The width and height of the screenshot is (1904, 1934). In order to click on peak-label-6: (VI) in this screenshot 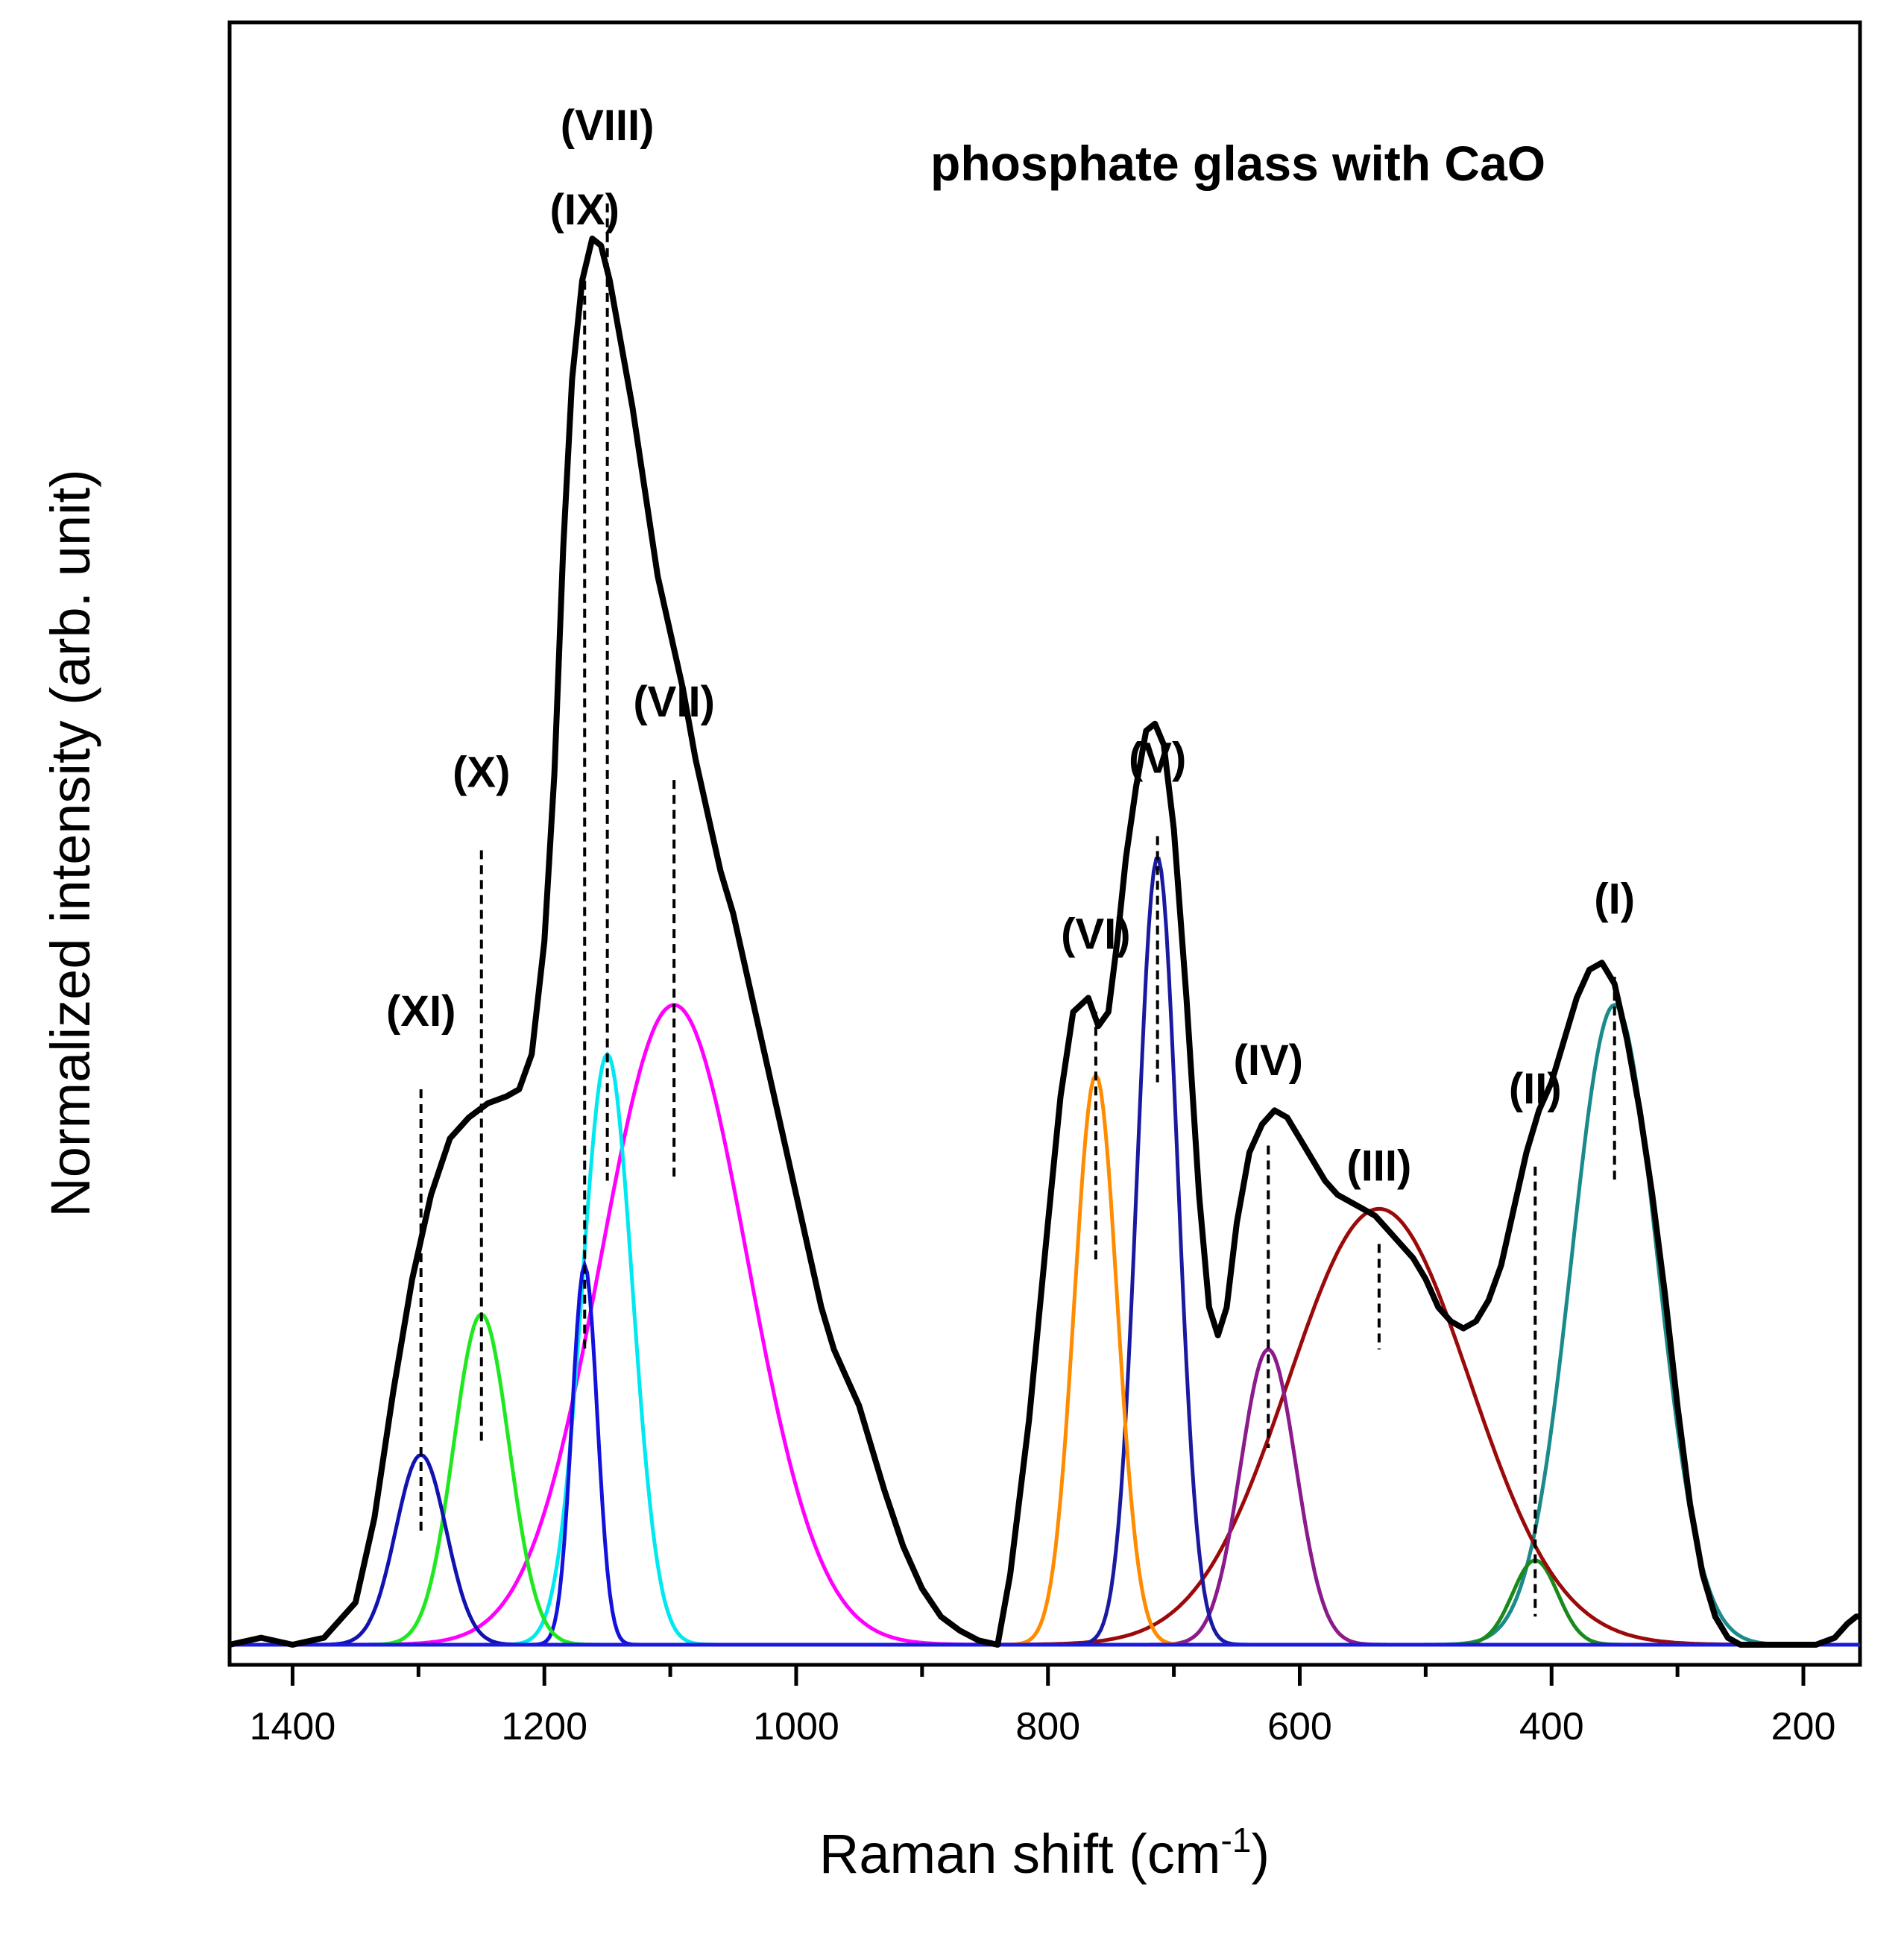, I will do `click(1095, 934)`.